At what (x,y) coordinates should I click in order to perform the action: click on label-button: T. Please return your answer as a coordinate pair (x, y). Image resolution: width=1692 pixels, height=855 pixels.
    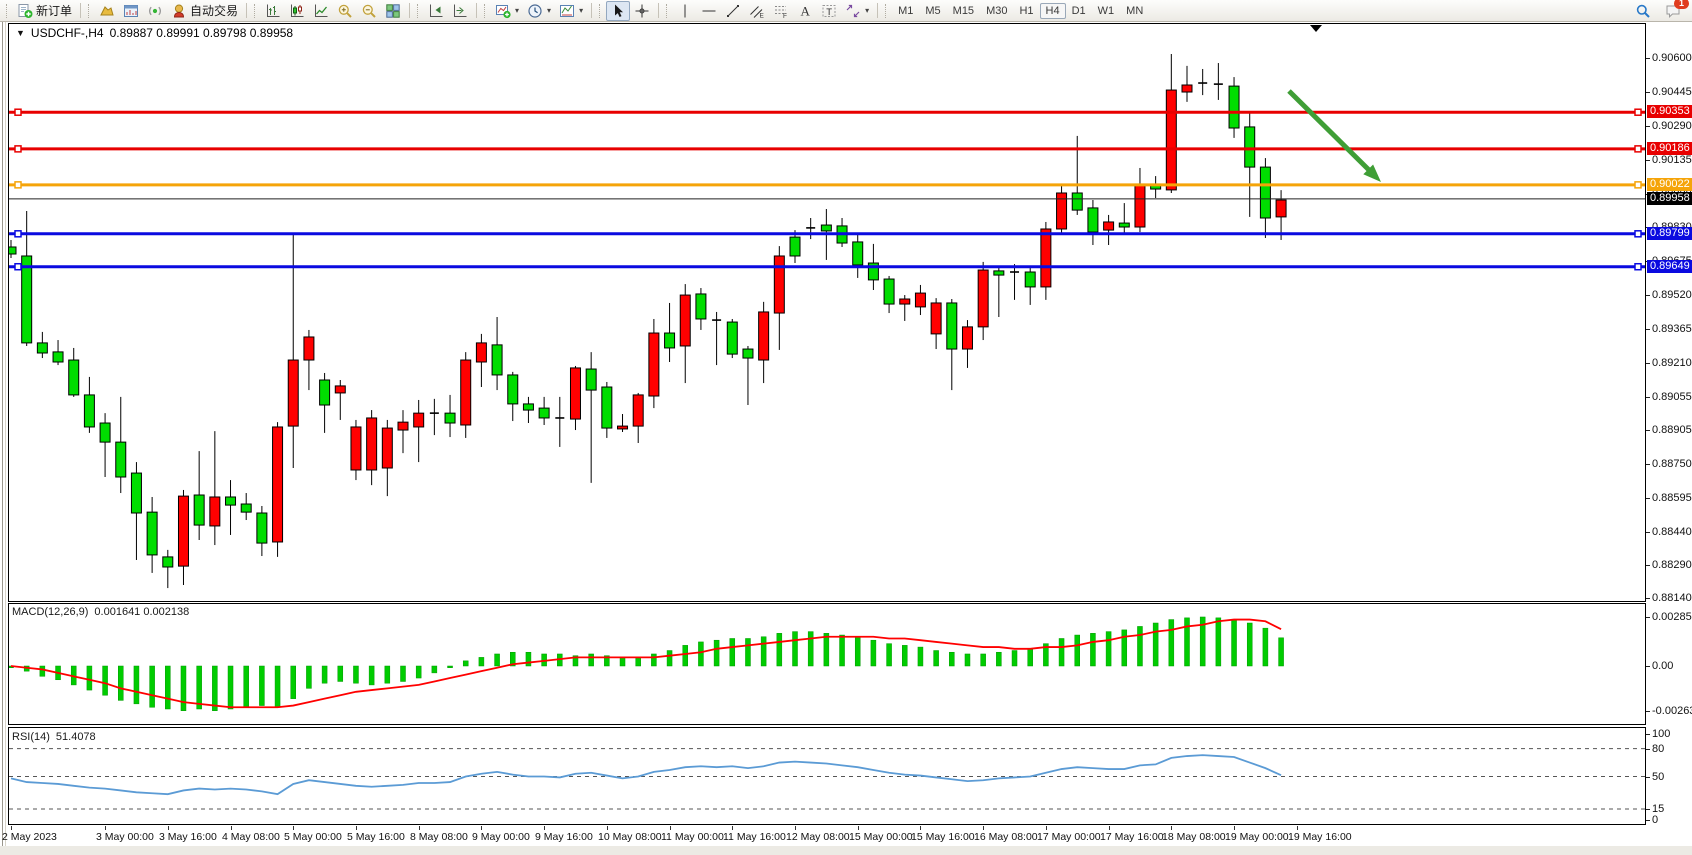
    Looking at the image, I should click on (829, 11).